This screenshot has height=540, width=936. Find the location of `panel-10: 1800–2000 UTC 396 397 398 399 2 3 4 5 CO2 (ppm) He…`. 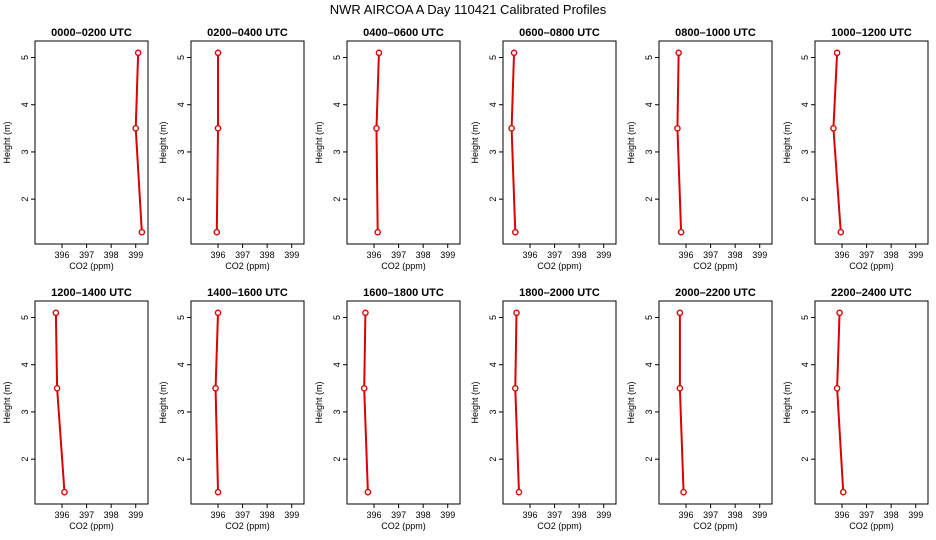

panel-10: 1800–2000 UTC 396 397 398 399 2 3 4 5 CO2 (ppm) He… is located at coordinates (543, 409).